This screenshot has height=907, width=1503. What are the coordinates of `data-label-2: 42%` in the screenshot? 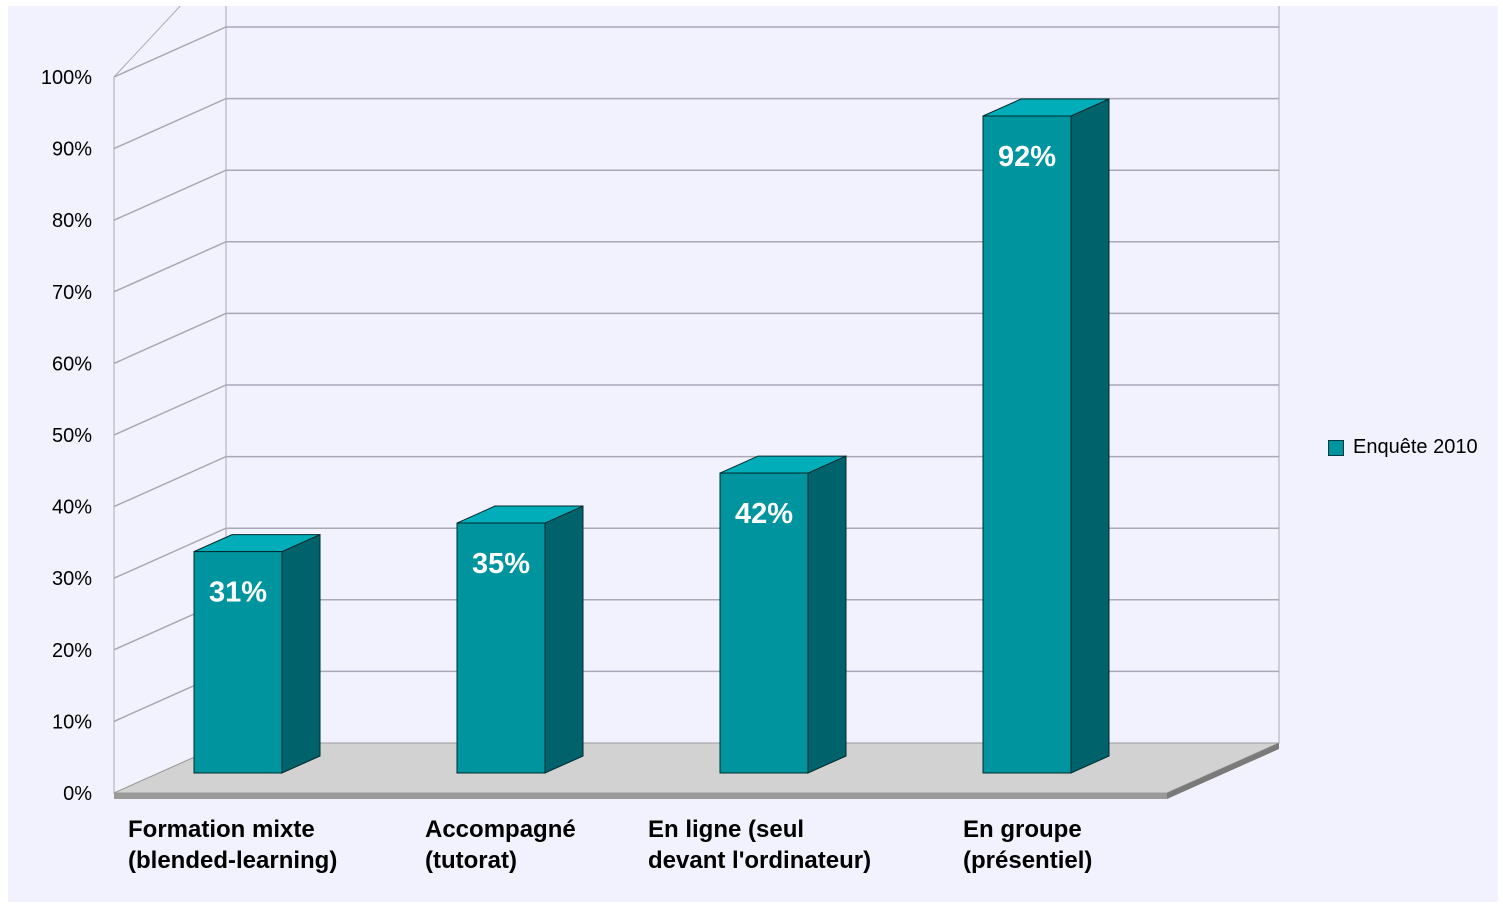 It's located at (764, 514).